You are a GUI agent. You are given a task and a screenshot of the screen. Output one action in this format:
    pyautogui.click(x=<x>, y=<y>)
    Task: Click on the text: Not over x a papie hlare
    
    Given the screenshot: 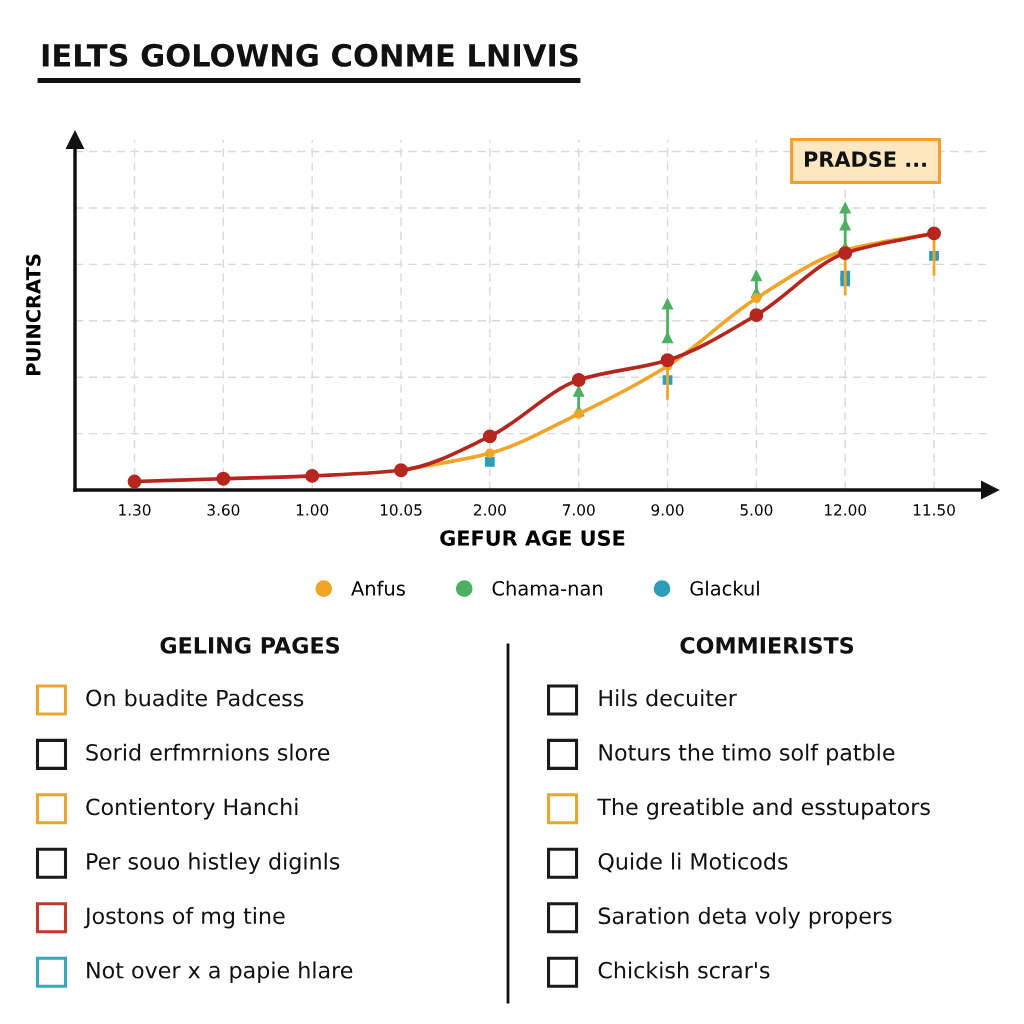 What is the action you would take?
    pyautogui.click(x=220, y=972)
    